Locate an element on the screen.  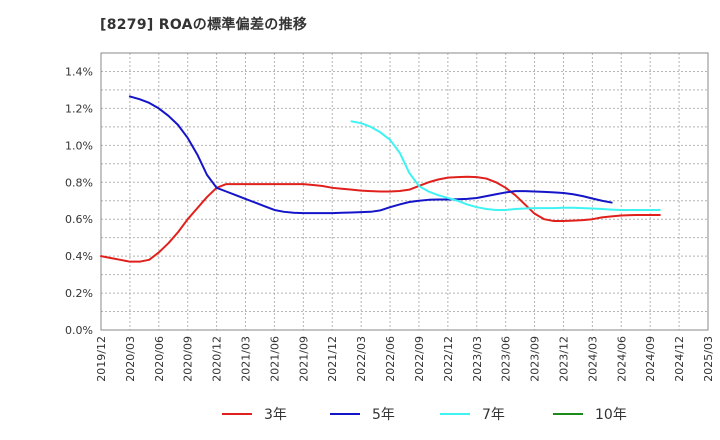
x-tick-label: 2021/03 is located at coordinates (246, 359).